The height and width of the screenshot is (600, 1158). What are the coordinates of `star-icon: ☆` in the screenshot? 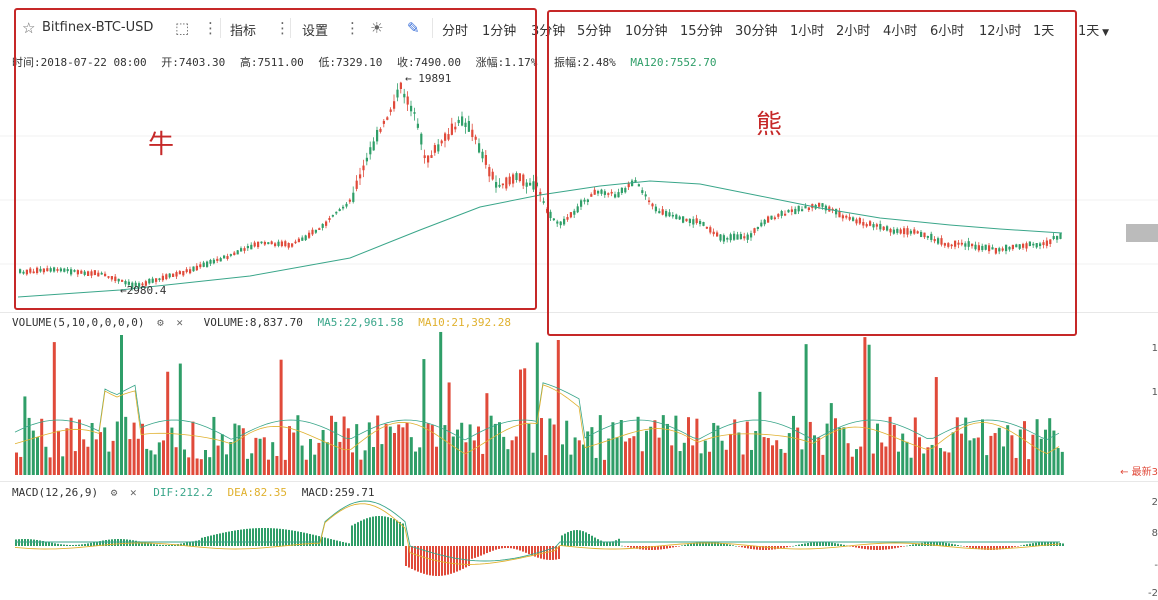 It's located at (29, 28).